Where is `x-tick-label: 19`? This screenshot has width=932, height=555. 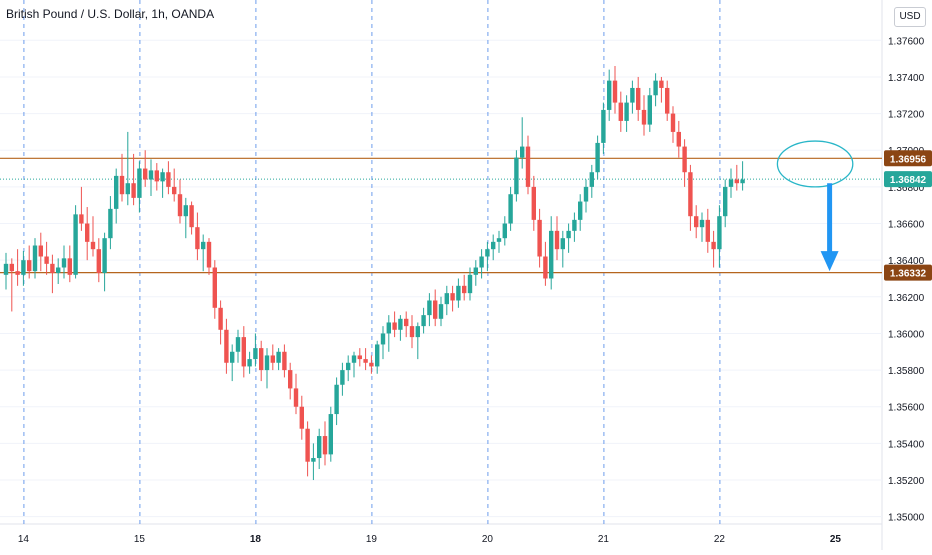 x-tick-label: 19 is located at coordinates (372, 539).